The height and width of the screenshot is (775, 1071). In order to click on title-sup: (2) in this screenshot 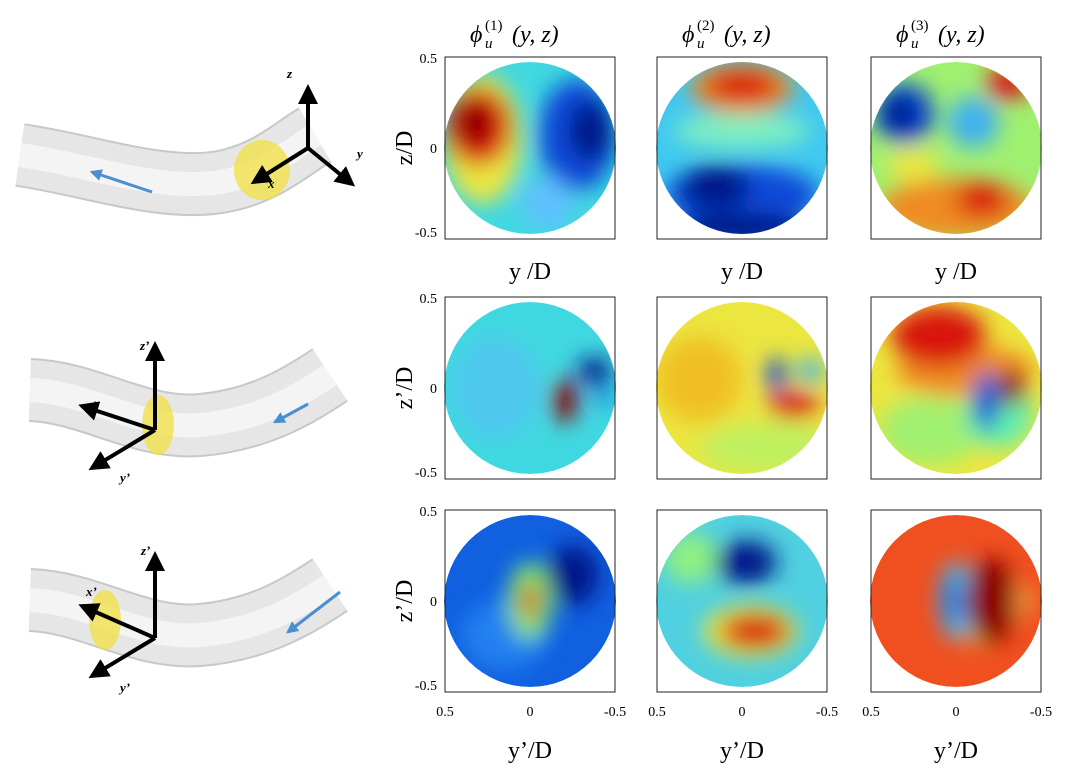, I will do `click(706, 26)`.